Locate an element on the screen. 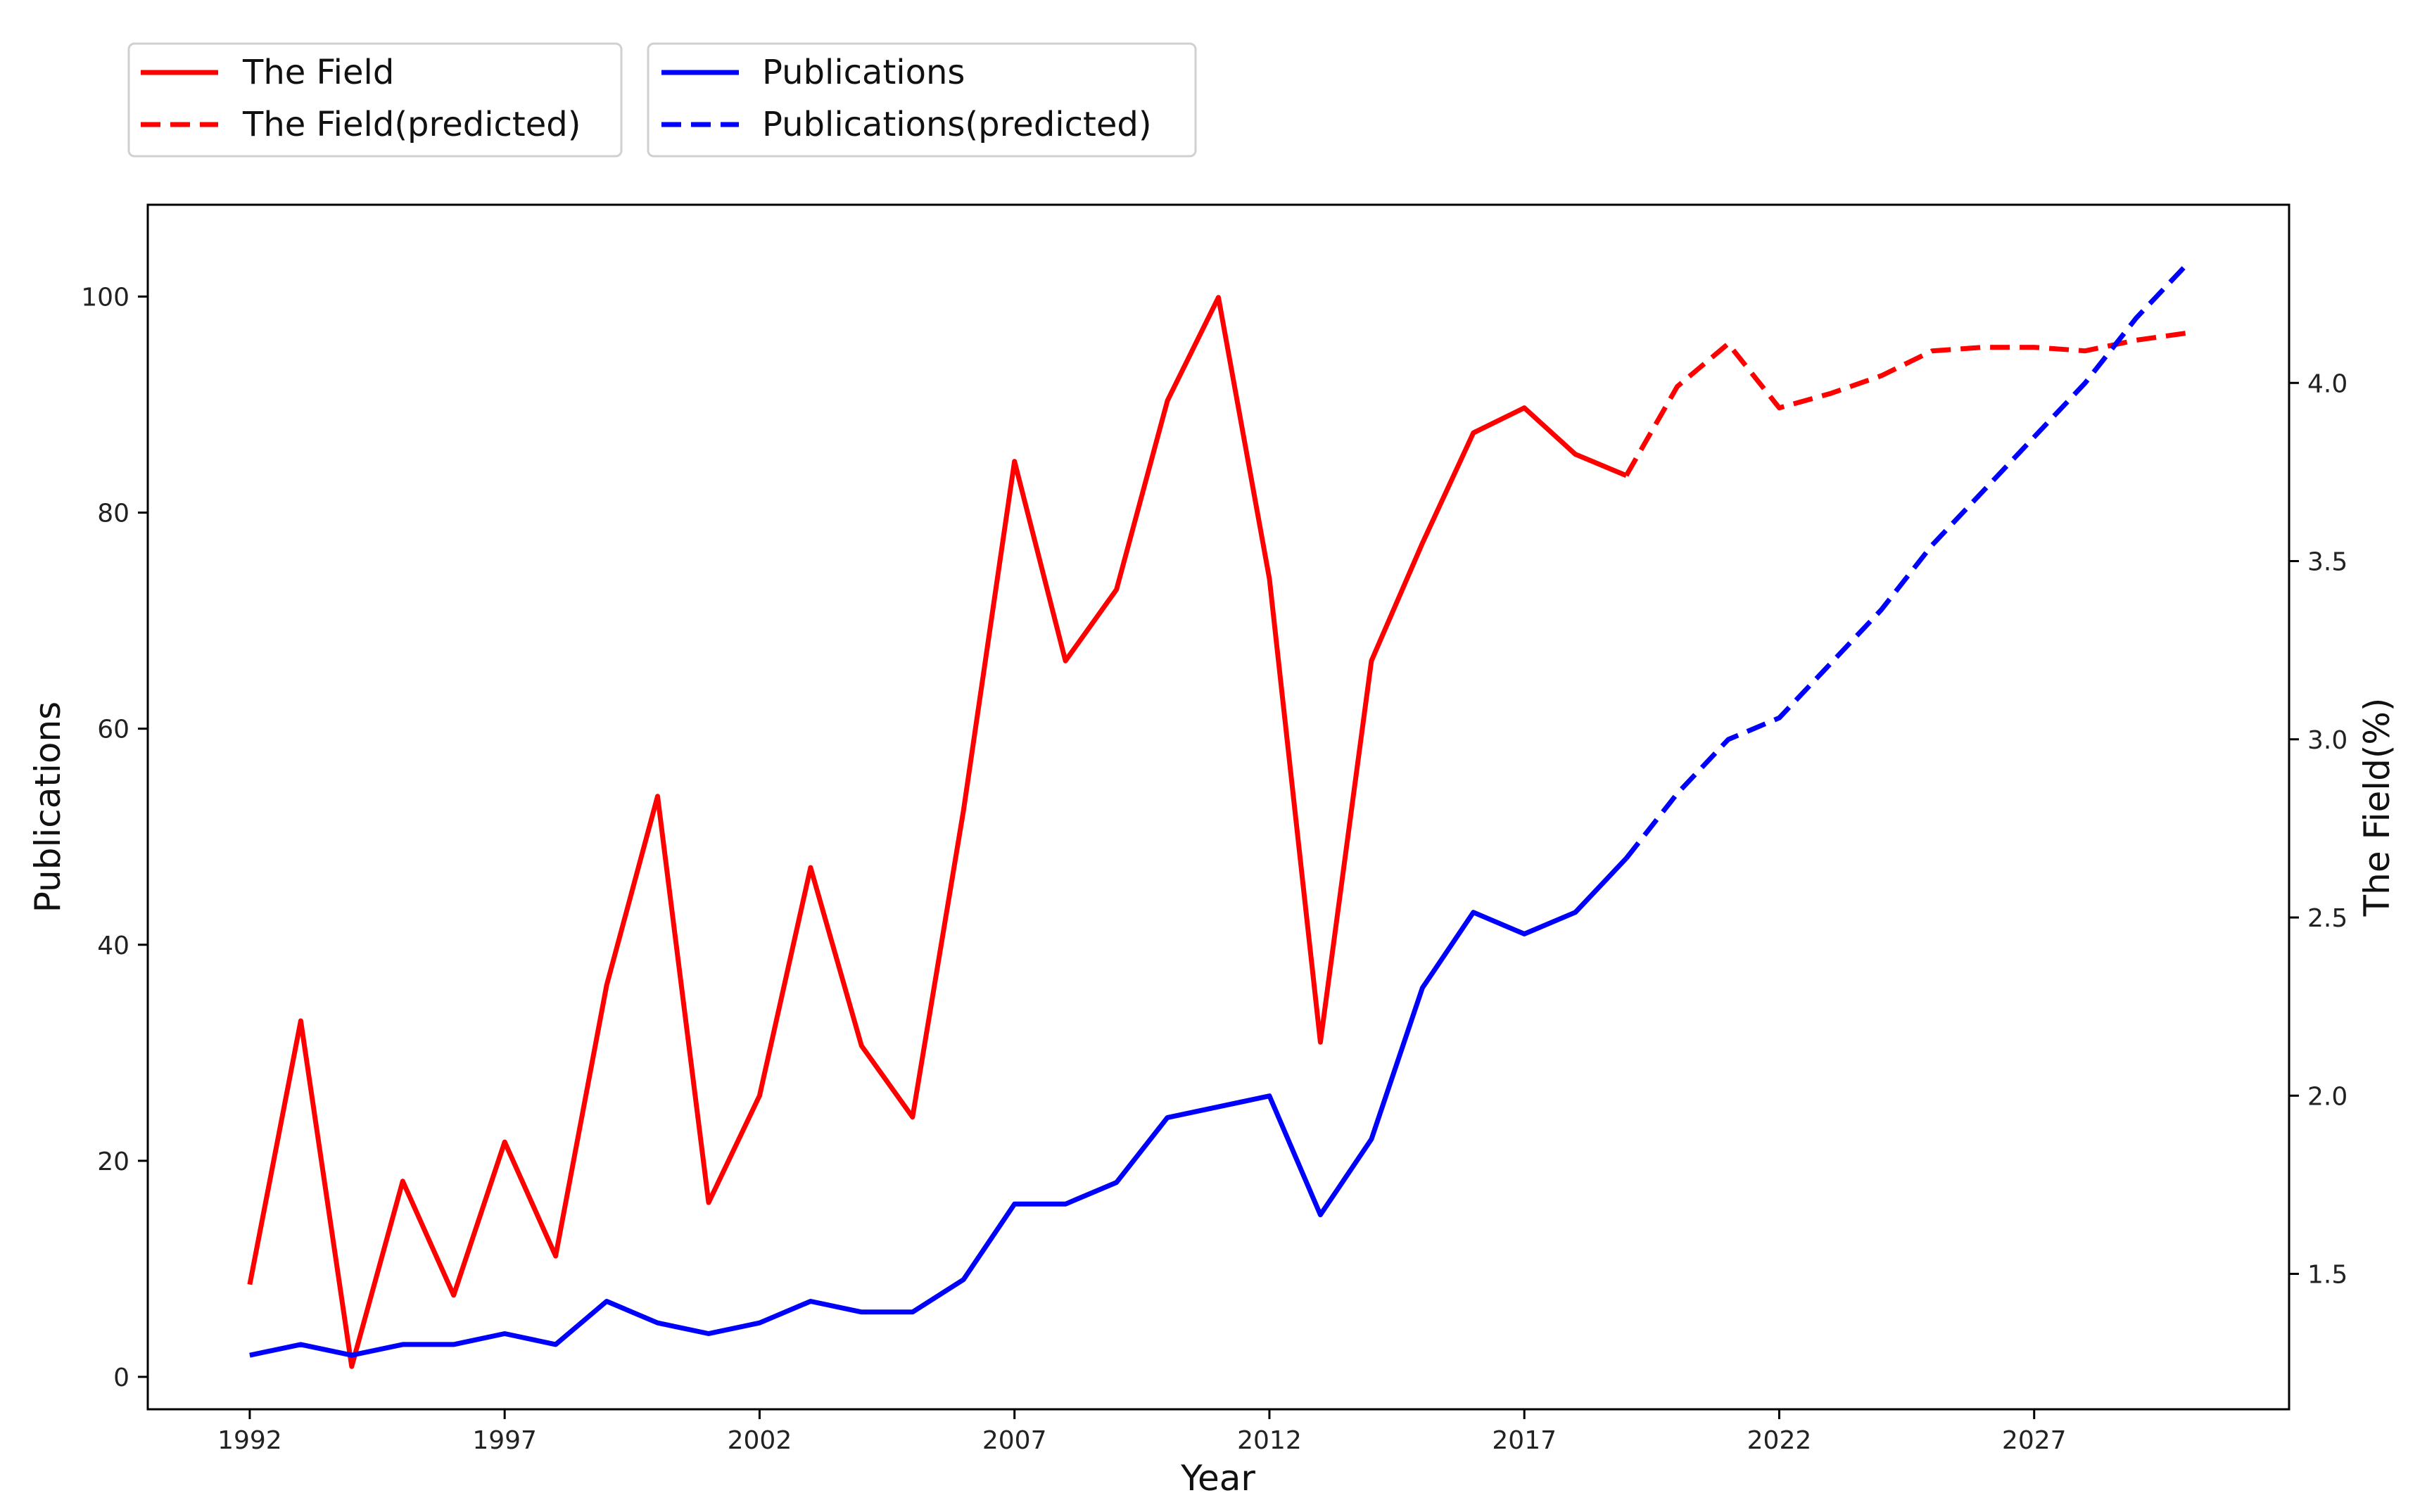 Image resolution: width=2427 pixels, height=1512 pixels. x-tick-label: 1992 is located at coordinates (249, 1440).